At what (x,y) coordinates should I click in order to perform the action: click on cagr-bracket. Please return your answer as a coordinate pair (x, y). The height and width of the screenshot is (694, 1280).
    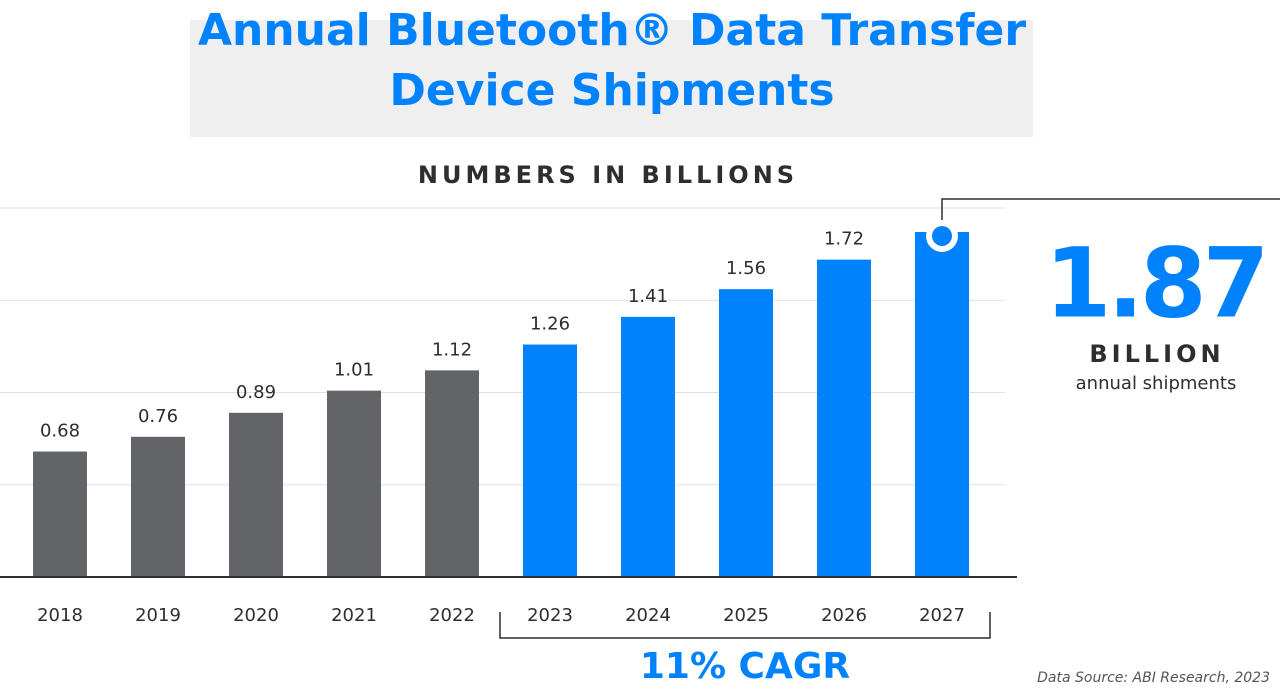
    Looking at the image, I should click on (745, 625).